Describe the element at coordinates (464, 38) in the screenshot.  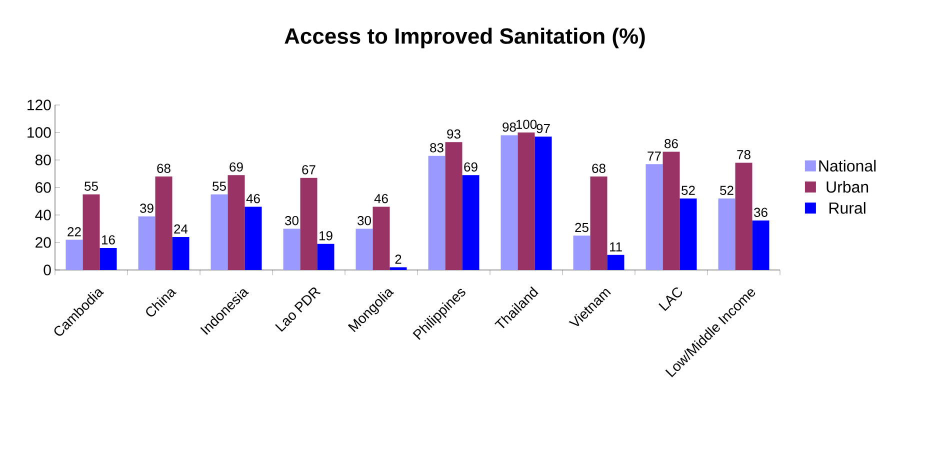
I see `chart-title: Access to Improved Sanitation (%)` at that location.